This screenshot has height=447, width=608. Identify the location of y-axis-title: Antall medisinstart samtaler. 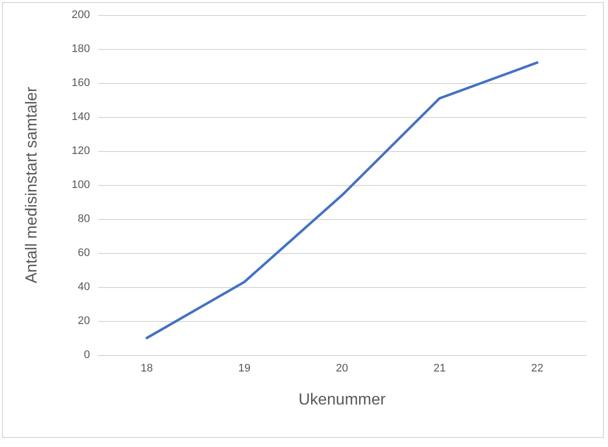
(32, 185).